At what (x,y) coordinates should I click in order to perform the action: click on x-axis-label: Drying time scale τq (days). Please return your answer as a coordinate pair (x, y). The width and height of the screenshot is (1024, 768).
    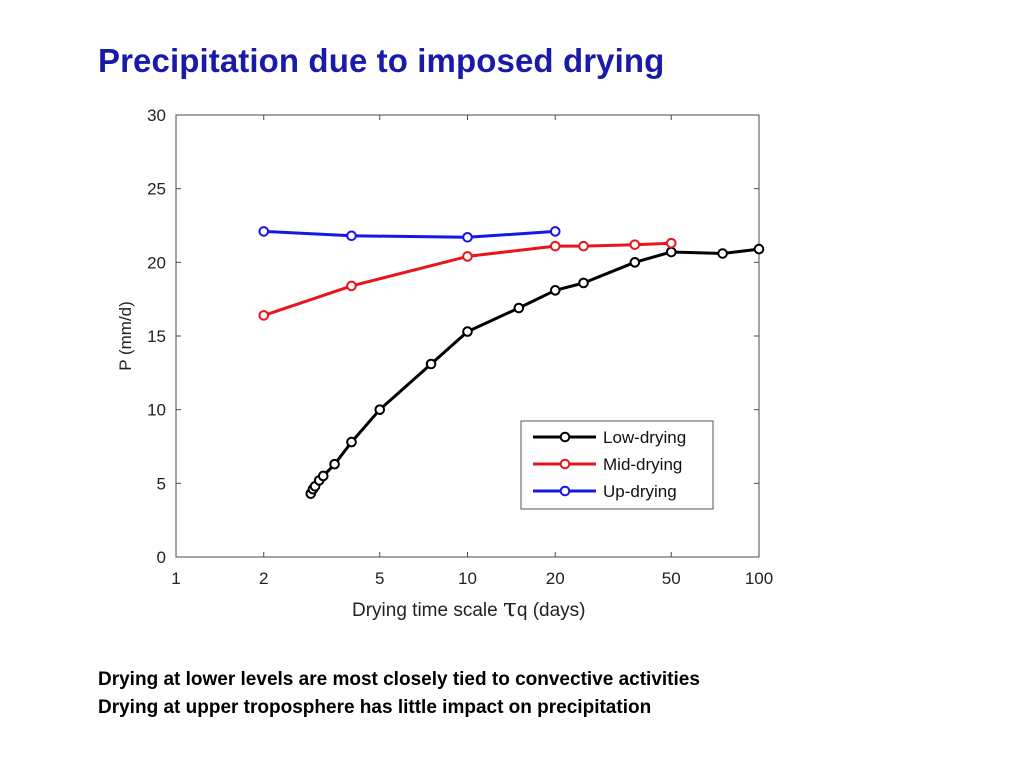
    Looking at the image, I should click on (468, 607).